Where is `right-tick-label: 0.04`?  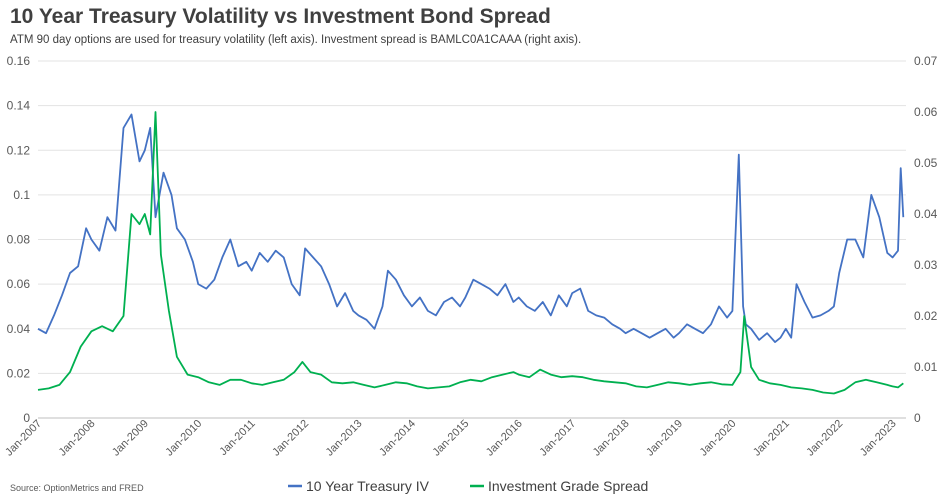 right-tick-label: 0.04 is located at coordinates (926, 214).